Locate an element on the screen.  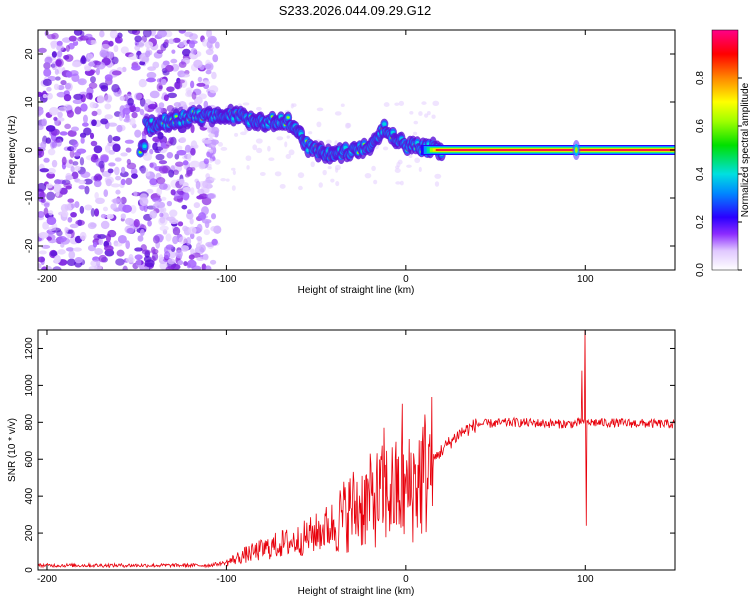
y-tick-label: 0 is located at coordinates (29, 150).